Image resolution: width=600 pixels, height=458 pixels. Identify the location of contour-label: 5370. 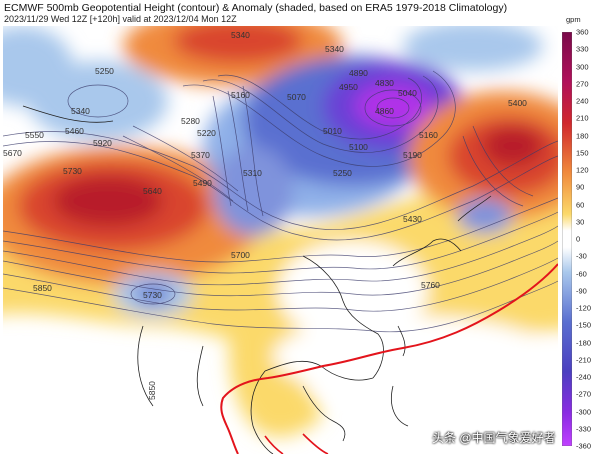
(200, 155).